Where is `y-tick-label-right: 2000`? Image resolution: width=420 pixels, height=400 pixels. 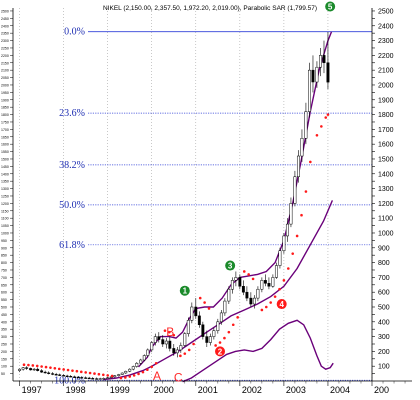 y-tick-label-right: 2000 is located at coordinates (386, 85).